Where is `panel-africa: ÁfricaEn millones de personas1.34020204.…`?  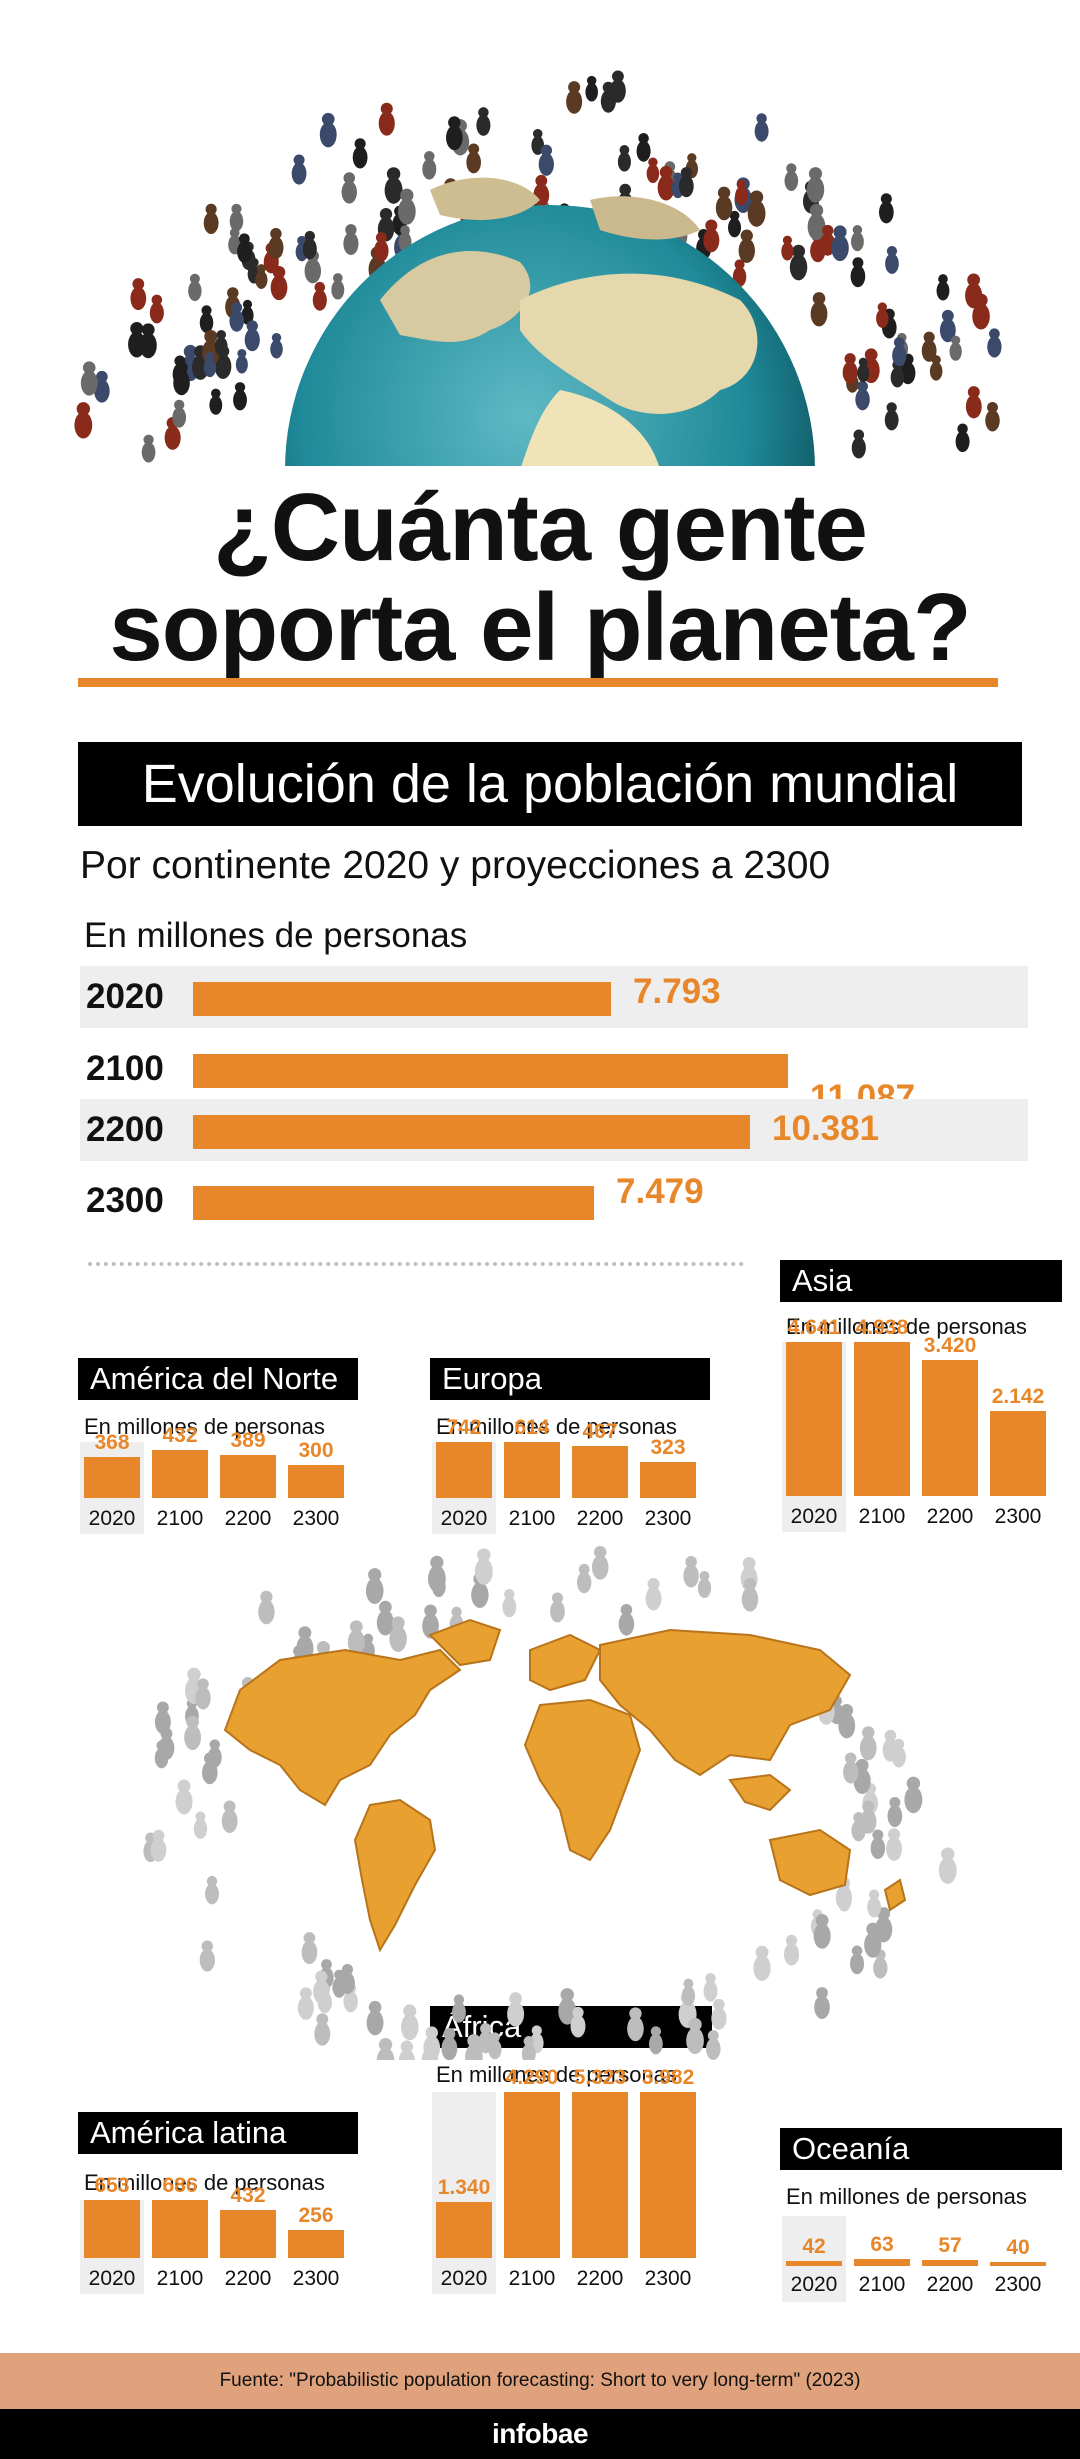
panel-africa: ÁfricaEn millones de personas1.34020204.… is located at coordinates (571, 2154).